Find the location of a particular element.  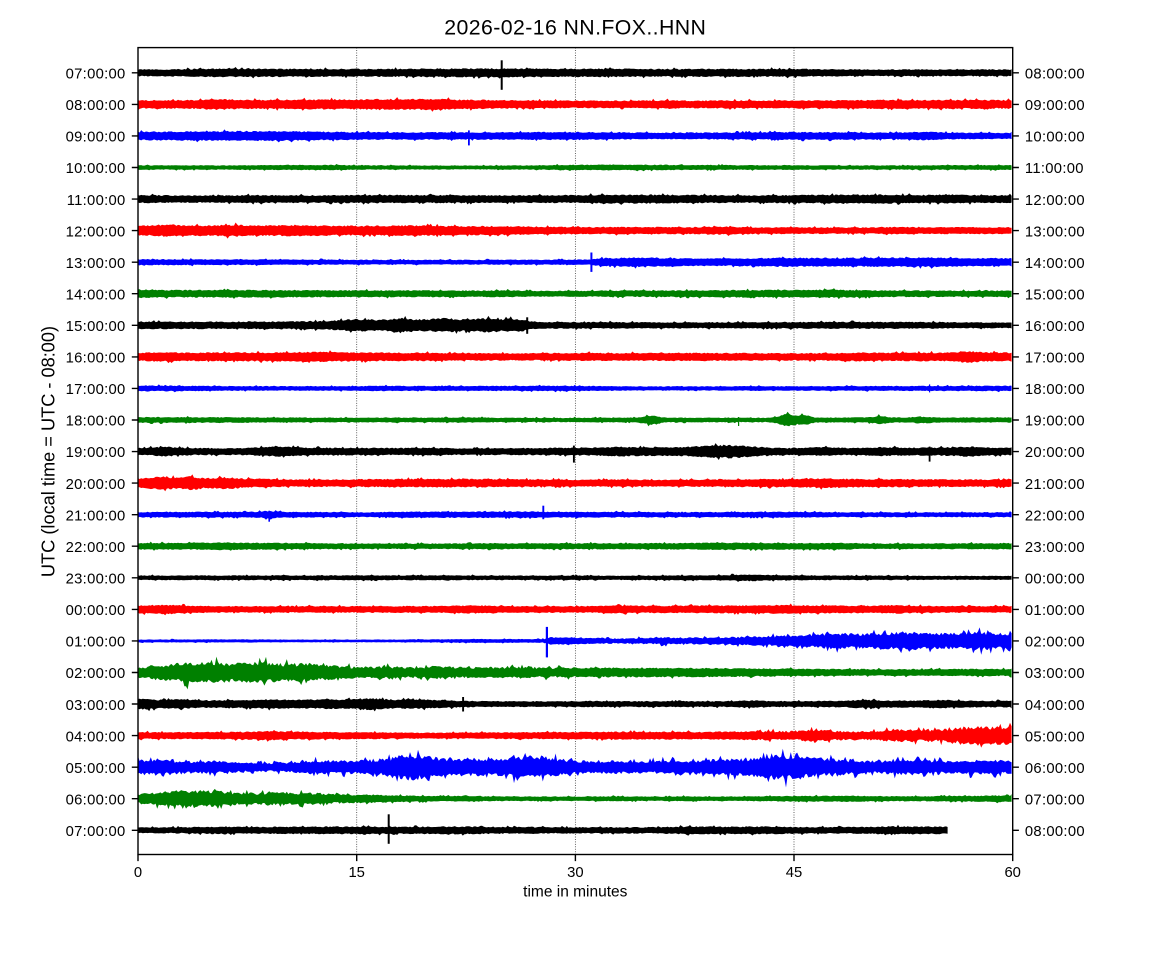

svg-text: 45 is located at coordinates (794, 873).